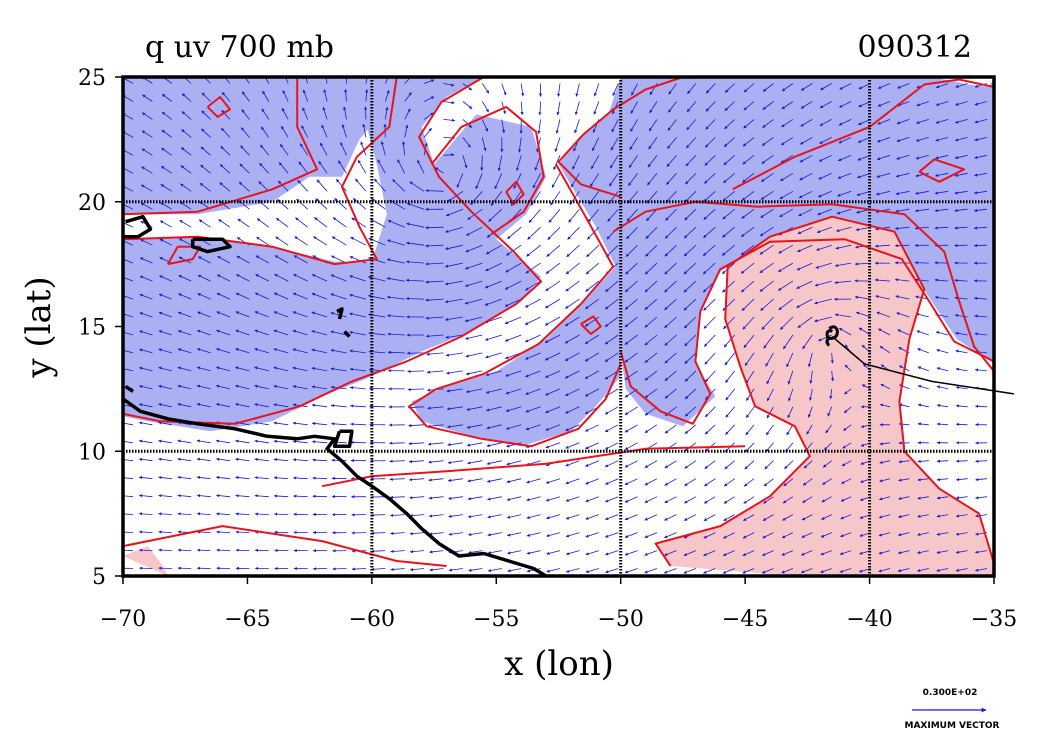 The image size is (1056, 736). I want to click on chart-title: q uv 700 mb, so click(239, 47).